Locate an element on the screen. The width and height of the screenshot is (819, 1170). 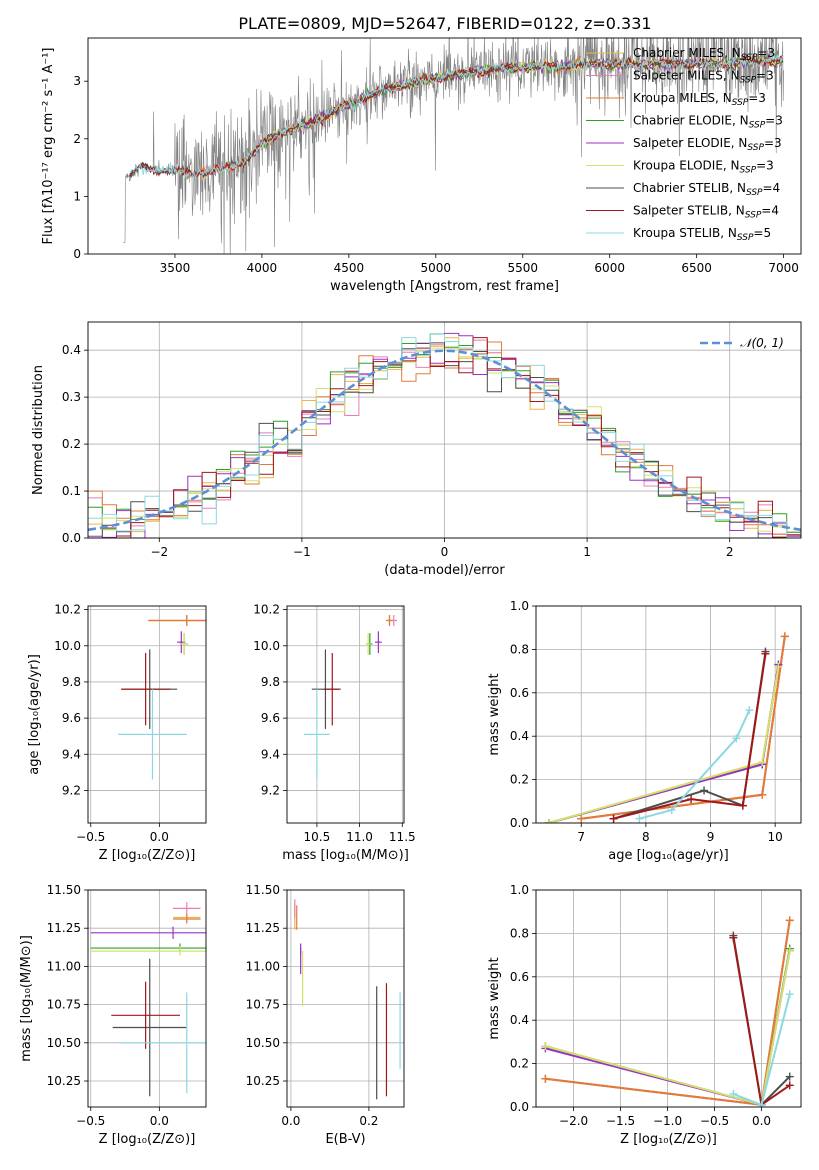
x-tick-label: 6000 is located at coordinates (609, 268).